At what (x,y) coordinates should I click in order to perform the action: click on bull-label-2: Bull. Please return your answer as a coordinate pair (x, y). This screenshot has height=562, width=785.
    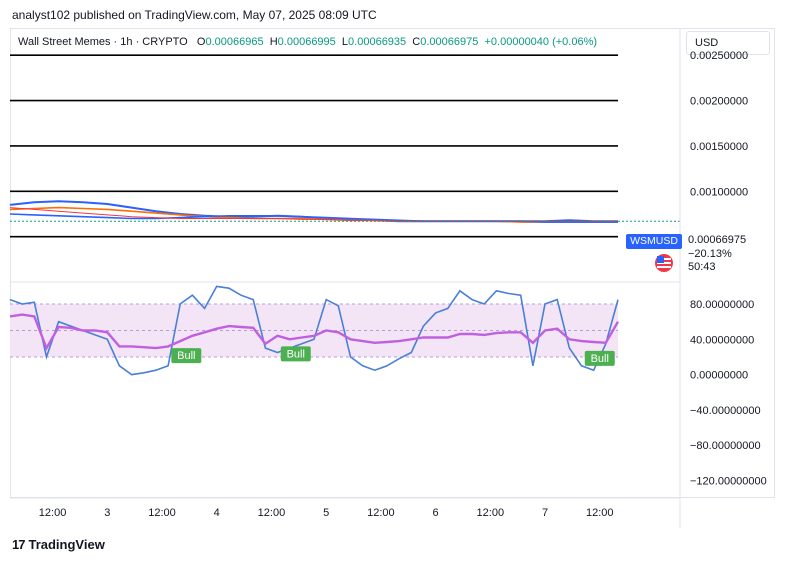
    Looking at the image, I should click on (600, 359).